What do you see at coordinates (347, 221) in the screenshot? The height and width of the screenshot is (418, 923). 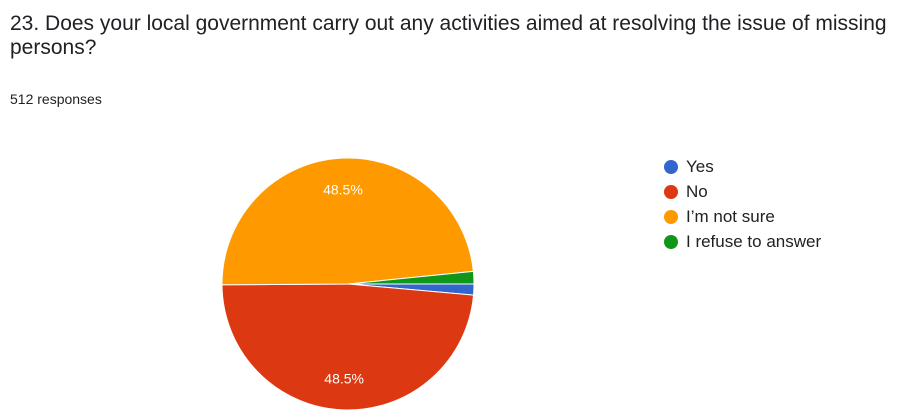 I see `pie-slice-i-m-not-sure` at bounding box center [347, 221].